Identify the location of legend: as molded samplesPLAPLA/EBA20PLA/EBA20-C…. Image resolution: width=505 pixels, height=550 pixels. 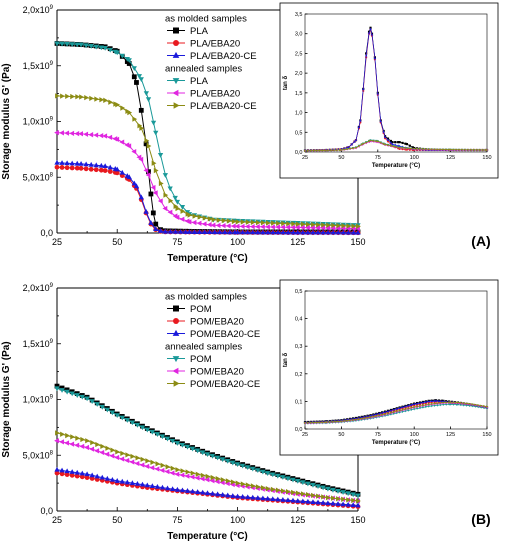
(211, 63).